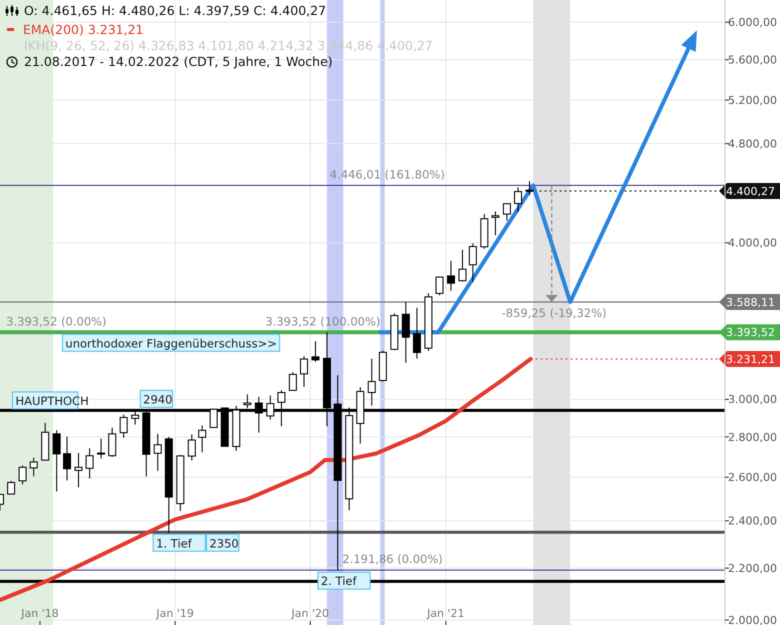 Image resolution: width=780 pixels, height=625 pixels. Describe the element at coordinates (752, 60) in the screenshot. I see `y-tick-label: 5.600,00` at that location.